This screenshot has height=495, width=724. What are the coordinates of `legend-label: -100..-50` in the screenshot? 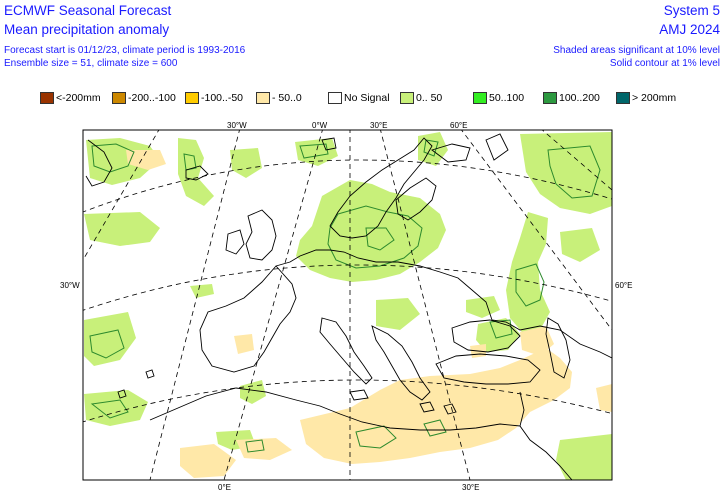 It's located at (222, 98).